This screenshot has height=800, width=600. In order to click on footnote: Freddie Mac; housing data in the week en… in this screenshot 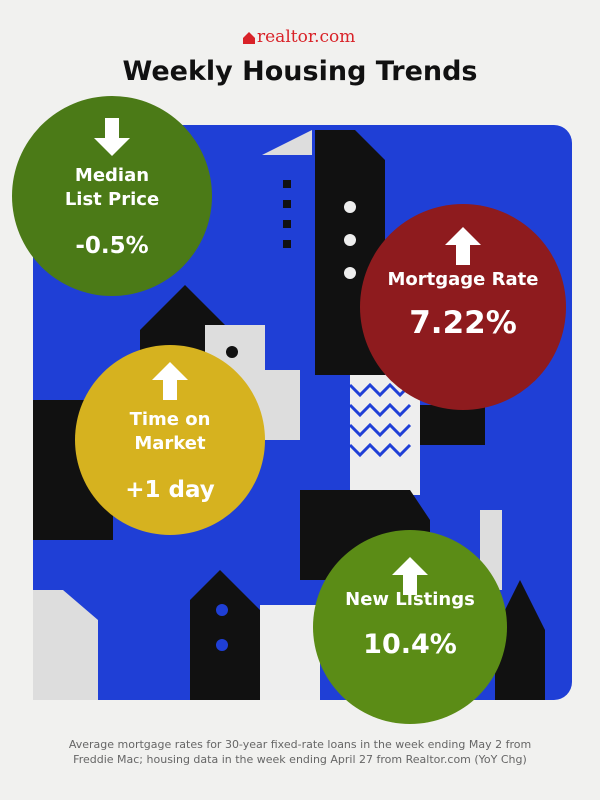, I will do `click(300, 759)`.